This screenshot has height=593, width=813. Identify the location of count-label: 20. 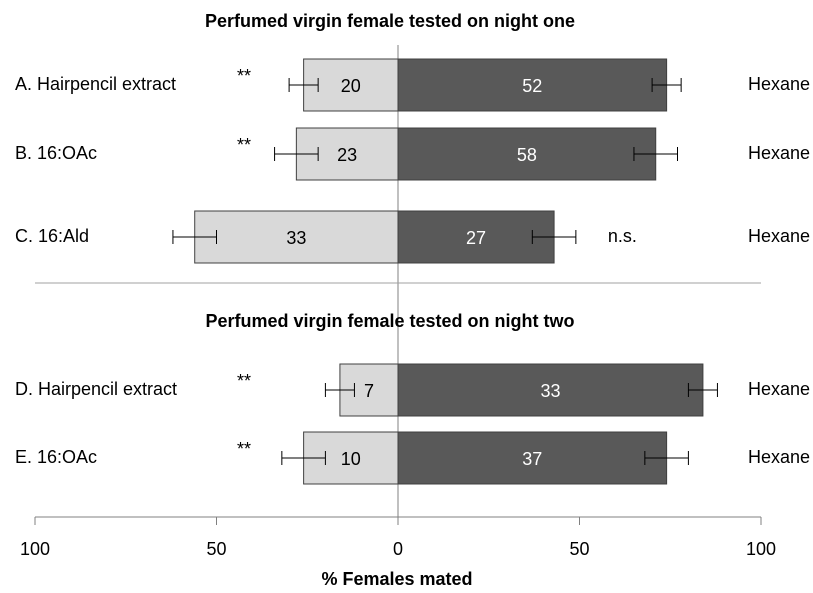
(351, 86).